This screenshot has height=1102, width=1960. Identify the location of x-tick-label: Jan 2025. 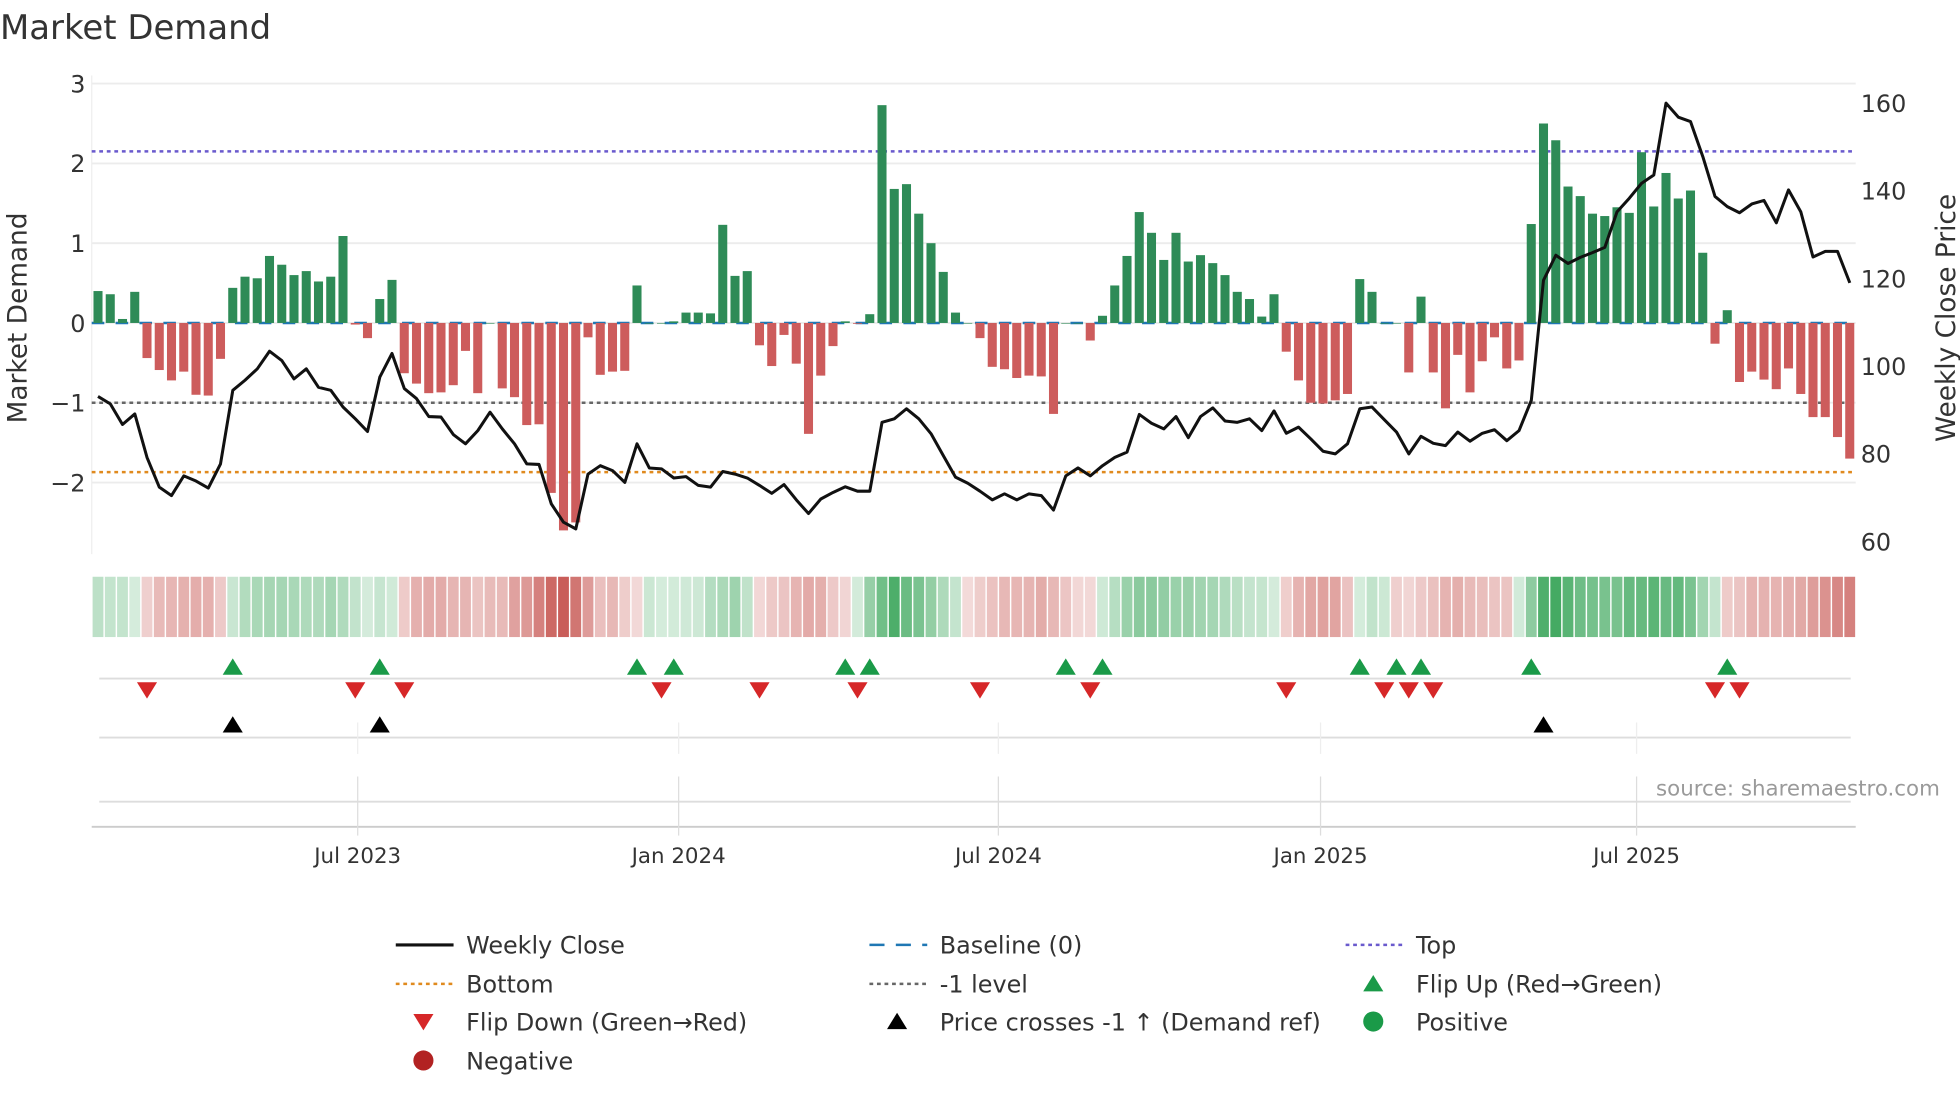
(1320, 856).